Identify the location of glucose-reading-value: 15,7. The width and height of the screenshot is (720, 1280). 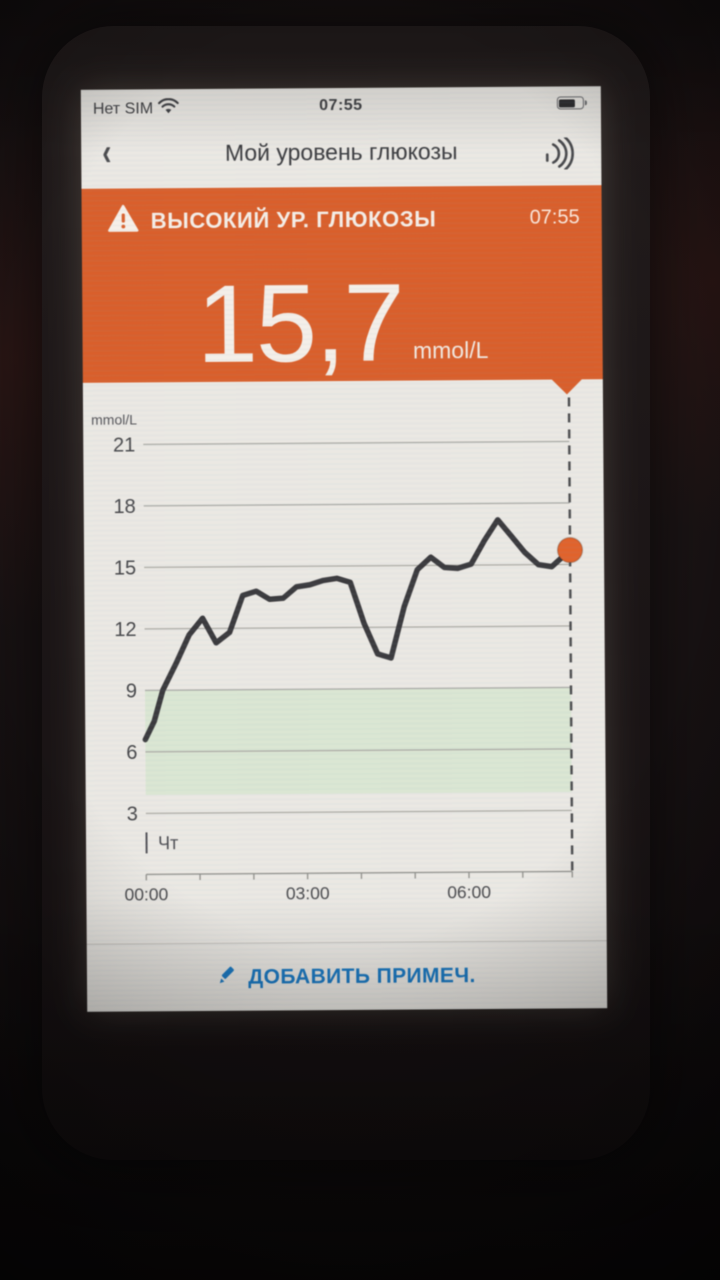
(300, 324).